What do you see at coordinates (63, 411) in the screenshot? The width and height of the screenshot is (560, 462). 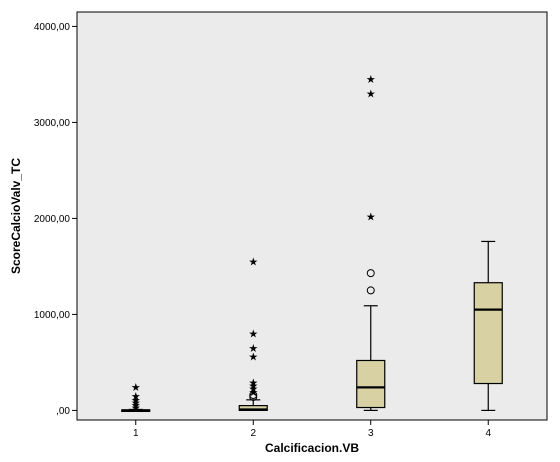 I see `y-tick-label: ,00` at bounding box center [63, 411].